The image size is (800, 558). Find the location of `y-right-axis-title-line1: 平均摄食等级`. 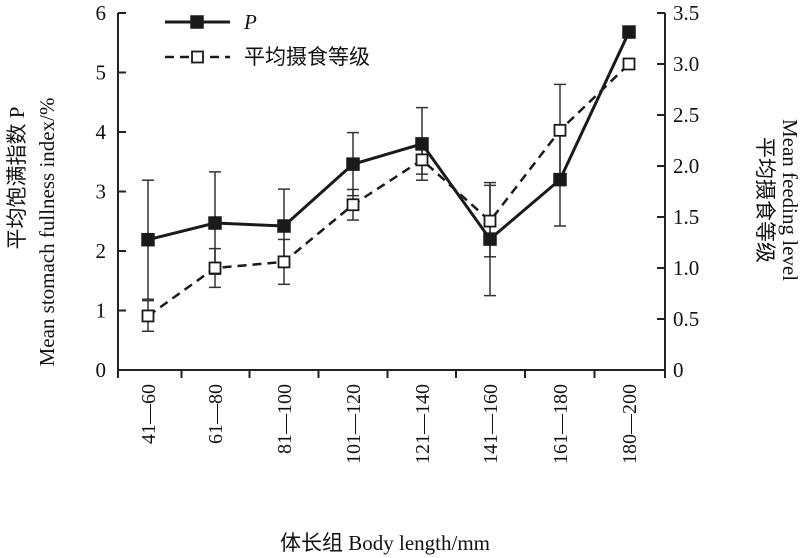

y-right-axis-title-line1: 平均摄食等级 is located at coordinates (765, 200).